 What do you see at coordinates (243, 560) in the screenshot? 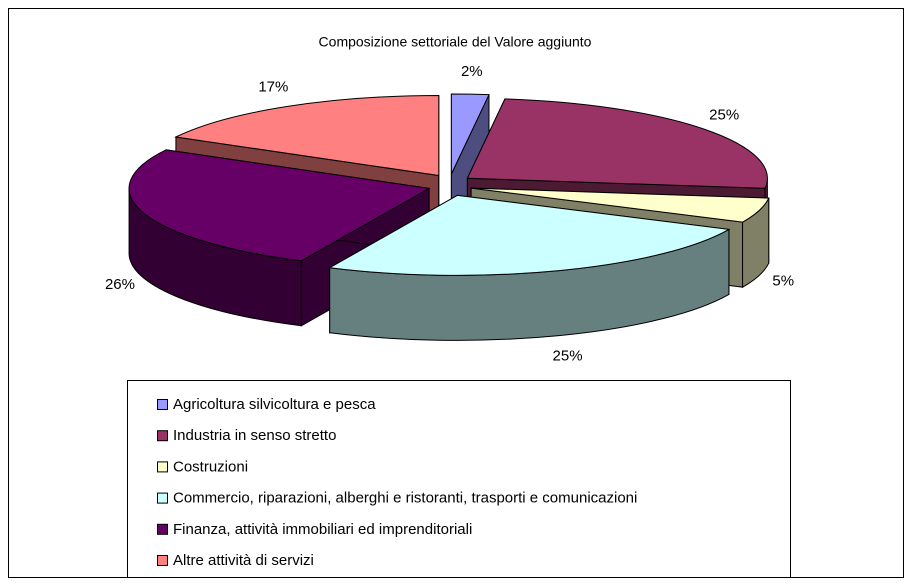
I see `legend-label: Altre attività di servizi` at bounding box center [243, 560].